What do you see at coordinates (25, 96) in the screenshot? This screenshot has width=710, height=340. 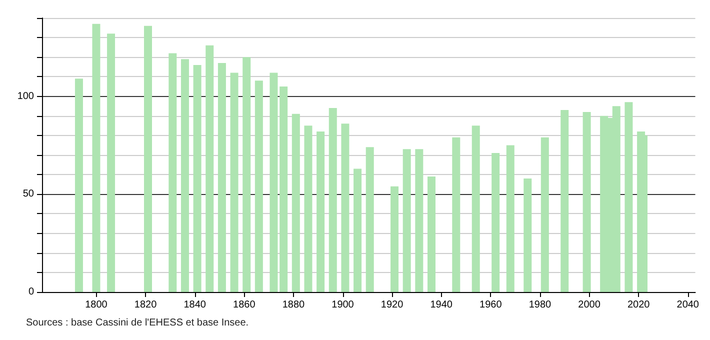 I see `y-tick-label: 100` at bounding box center [25, 96].